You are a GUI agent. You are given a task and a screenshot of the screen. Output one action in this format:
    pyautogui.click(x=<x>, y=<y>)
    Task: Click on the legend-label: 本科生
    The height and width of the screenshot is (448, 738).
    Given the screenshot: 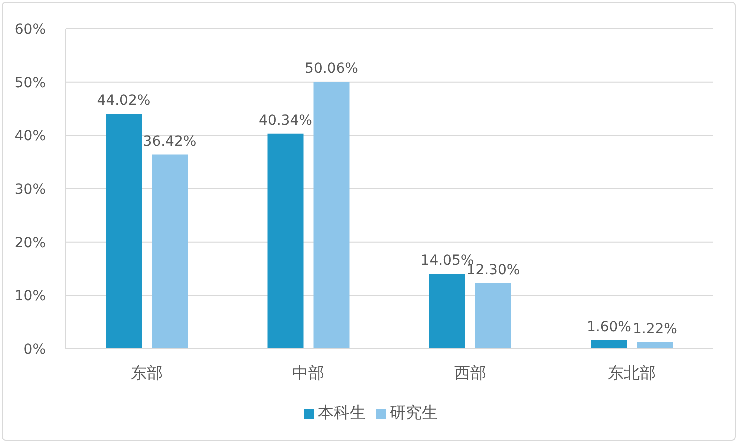 What is the action you would take?
    pyautogui.click(x=342, y=412)
    